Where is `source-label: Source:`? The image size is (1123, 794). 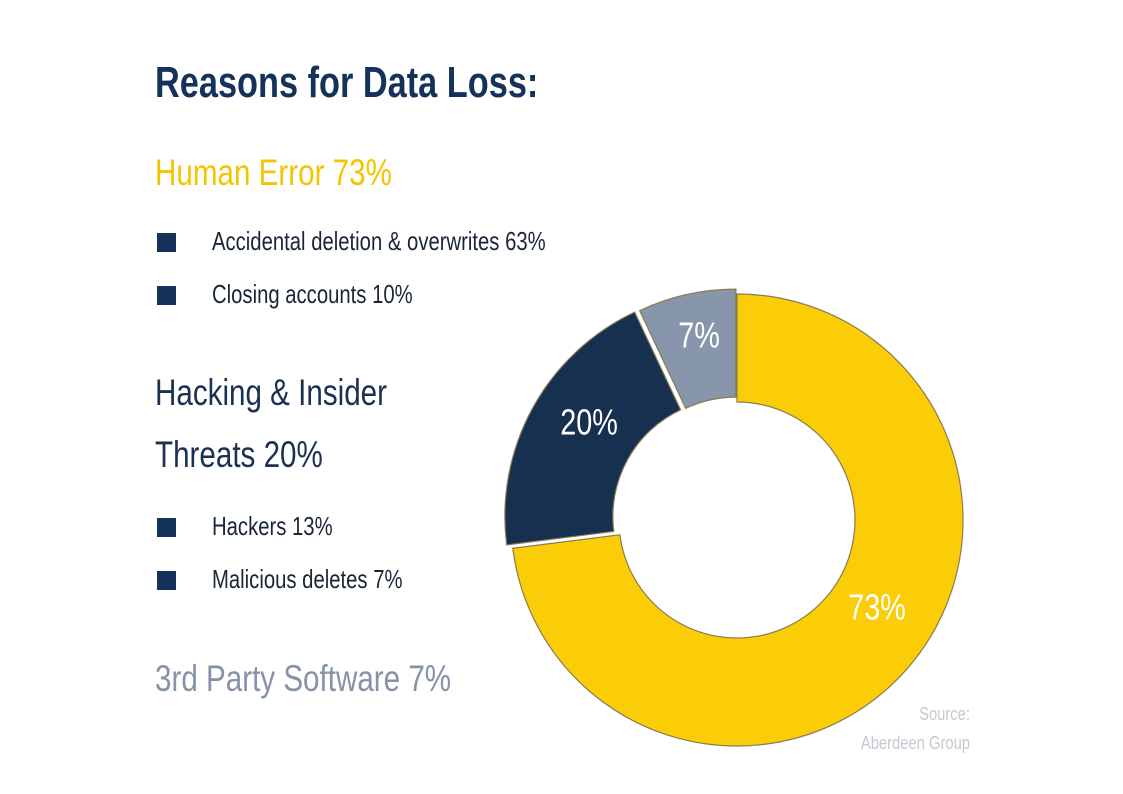 source-label: Source: is located at coordinates (944, 714).